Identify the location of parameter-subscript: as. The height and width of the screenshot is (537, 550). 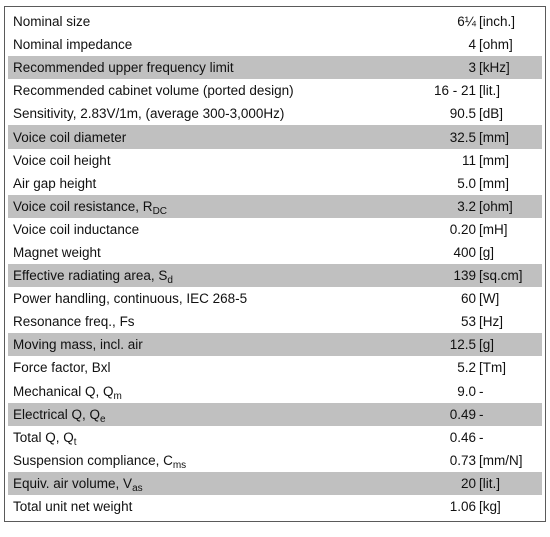
(137, 488).